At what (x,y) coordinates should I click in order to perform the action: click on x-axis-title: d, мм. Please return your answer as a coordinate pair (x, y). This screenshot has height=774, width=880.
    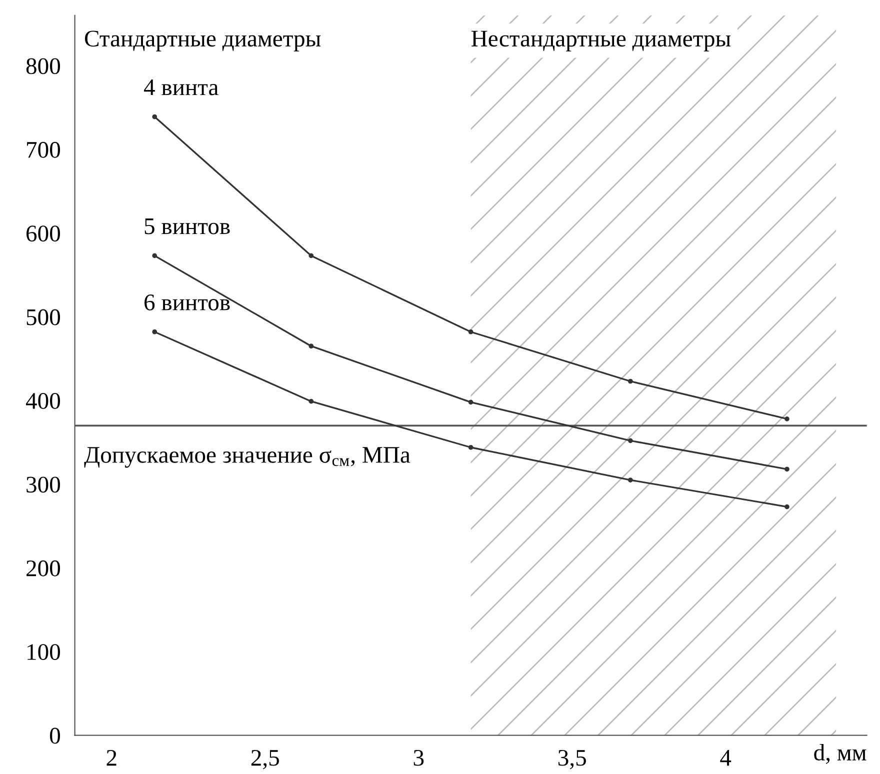
    Looking at the image, I should click on (840, 754).